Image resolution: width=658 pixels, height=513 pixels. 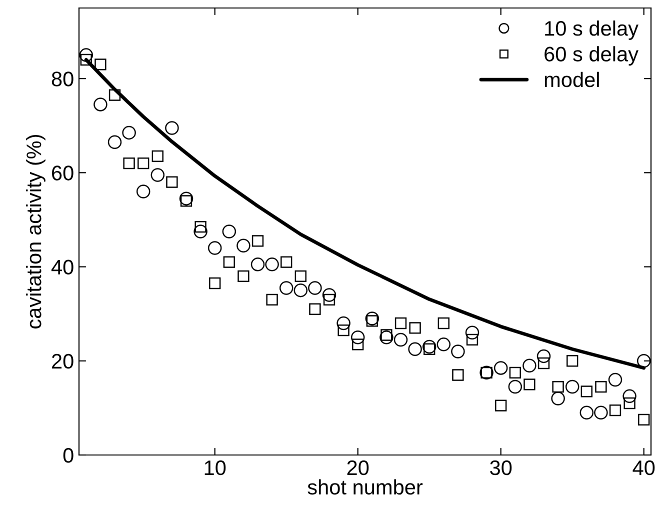 I want to click on x-tick-label: 10, so click(x=215, y=468).